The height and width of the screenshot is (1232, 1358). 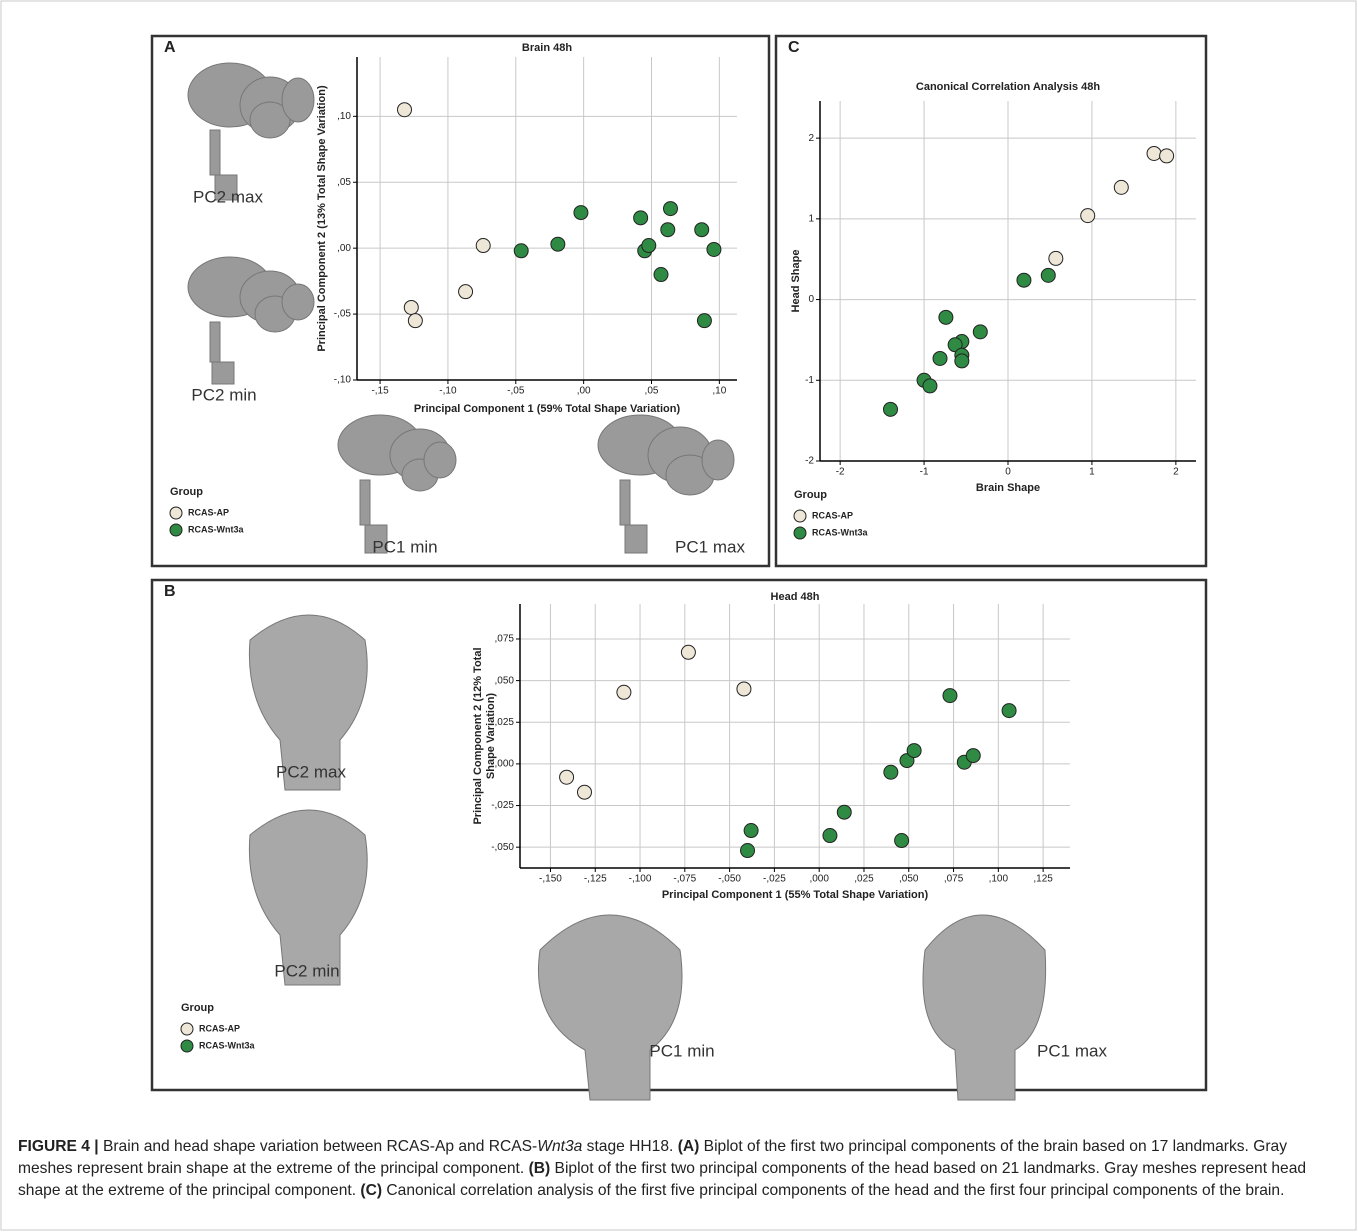 I want to click on x-tick-label: -,075, so click(x=684, y=879).